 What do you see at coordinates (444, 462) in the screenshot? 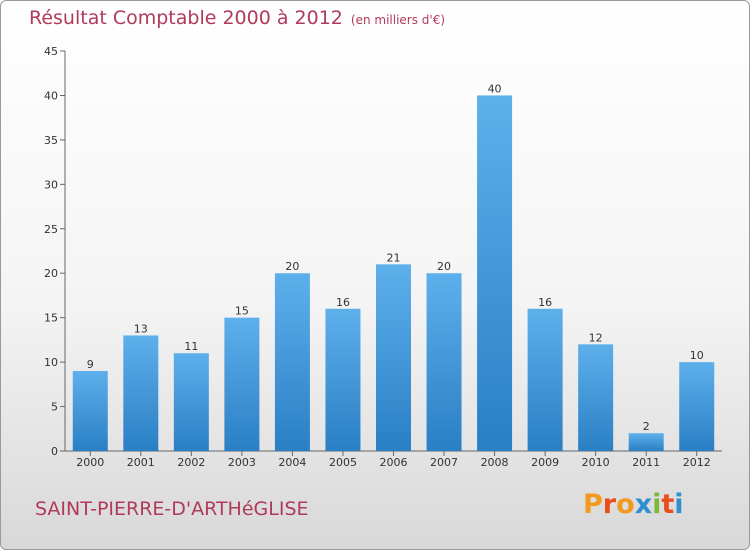
I see `x-tick-label: 2007` at bounding box center [444, 462].